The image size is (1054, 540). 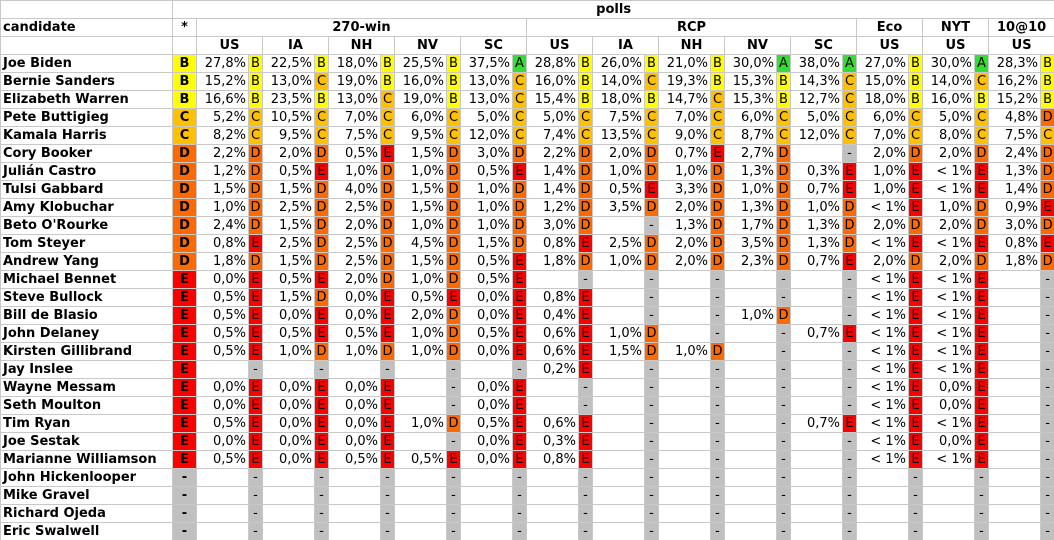 What do you see at coordinates (288, 99) in the screenshot?
I see `poll-value: 23,5%` at bounding box center [288, 99].